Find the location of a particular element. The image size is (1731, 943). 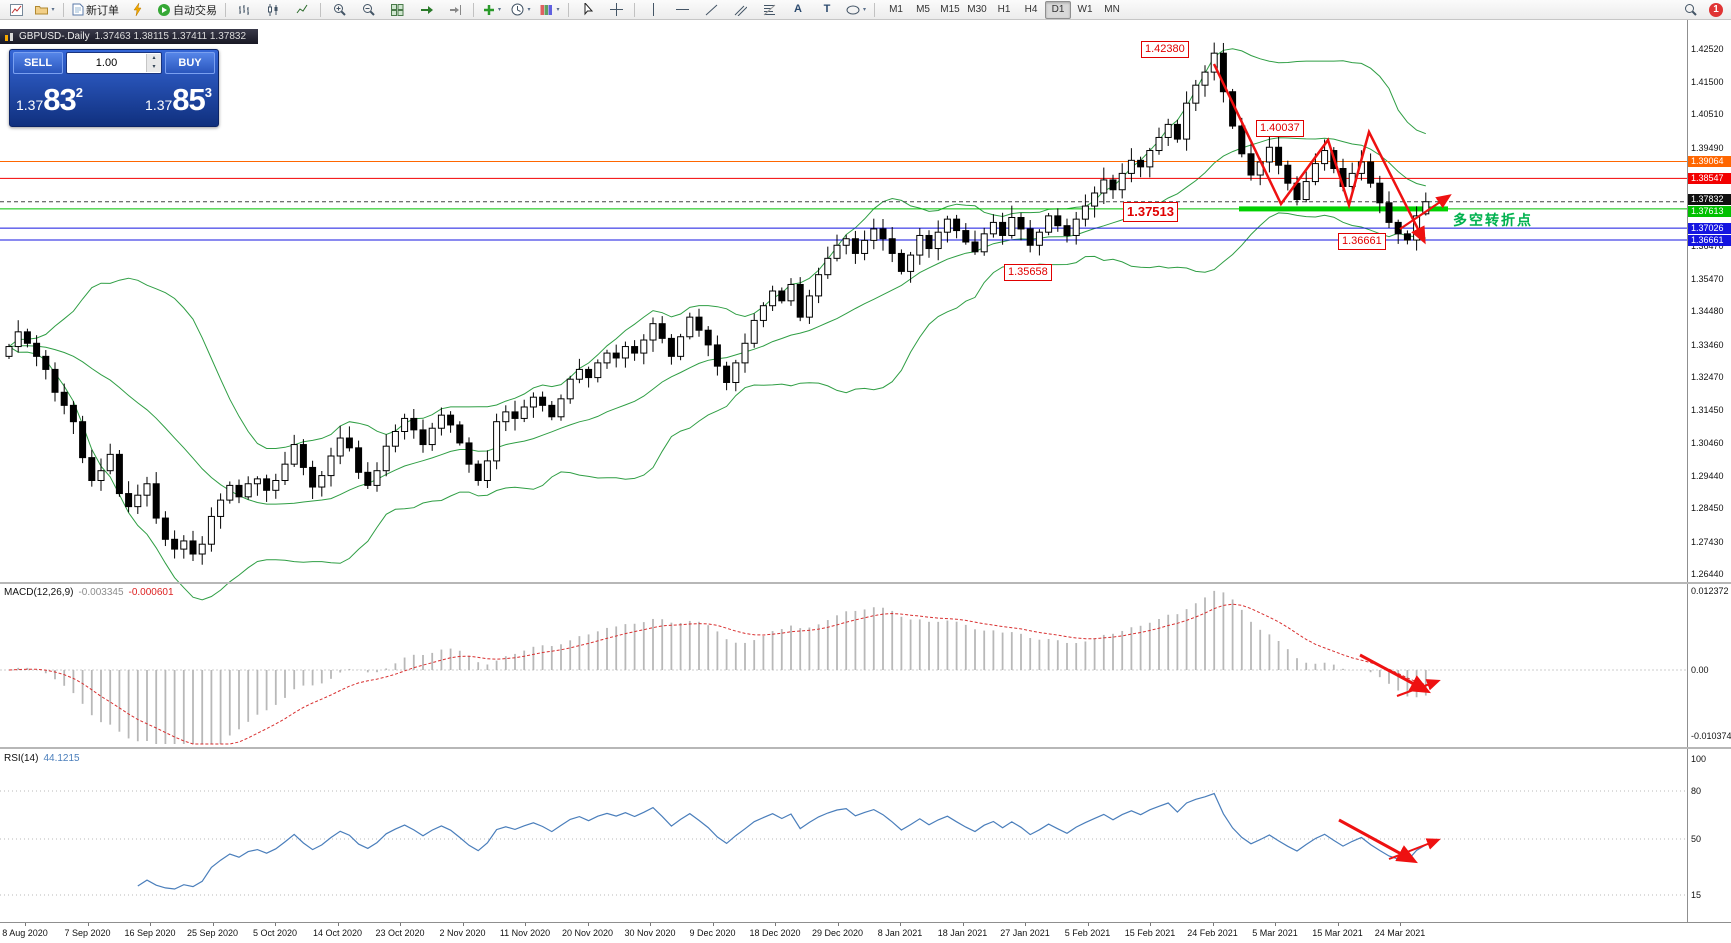

crosshair-button is located at coordinates (616, 10).